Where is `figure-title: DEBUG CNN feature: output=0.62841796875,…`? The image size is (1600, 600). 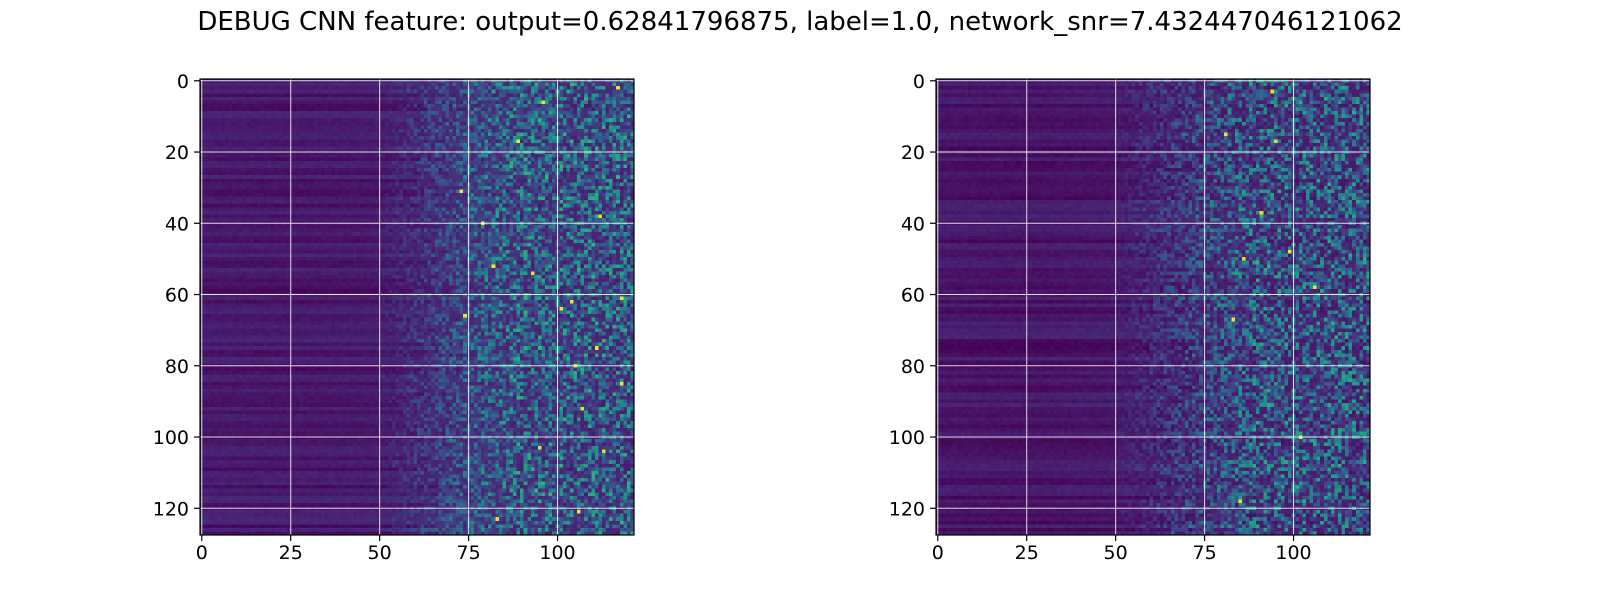
figure-title: DEBUG CNN feature: output=0.62841796875,… is located at coordinates (800, 22).